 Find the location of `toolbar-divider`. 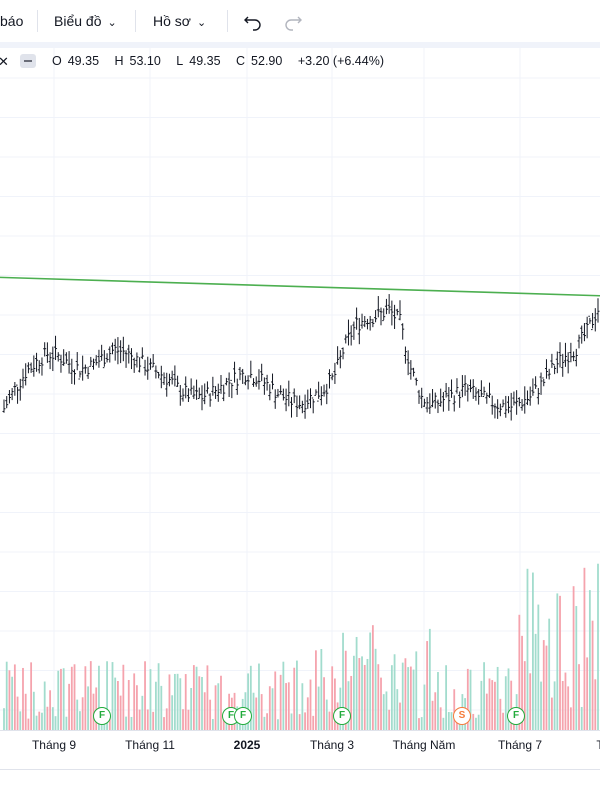

toolbar-divider is located at coordinates (227, 21).